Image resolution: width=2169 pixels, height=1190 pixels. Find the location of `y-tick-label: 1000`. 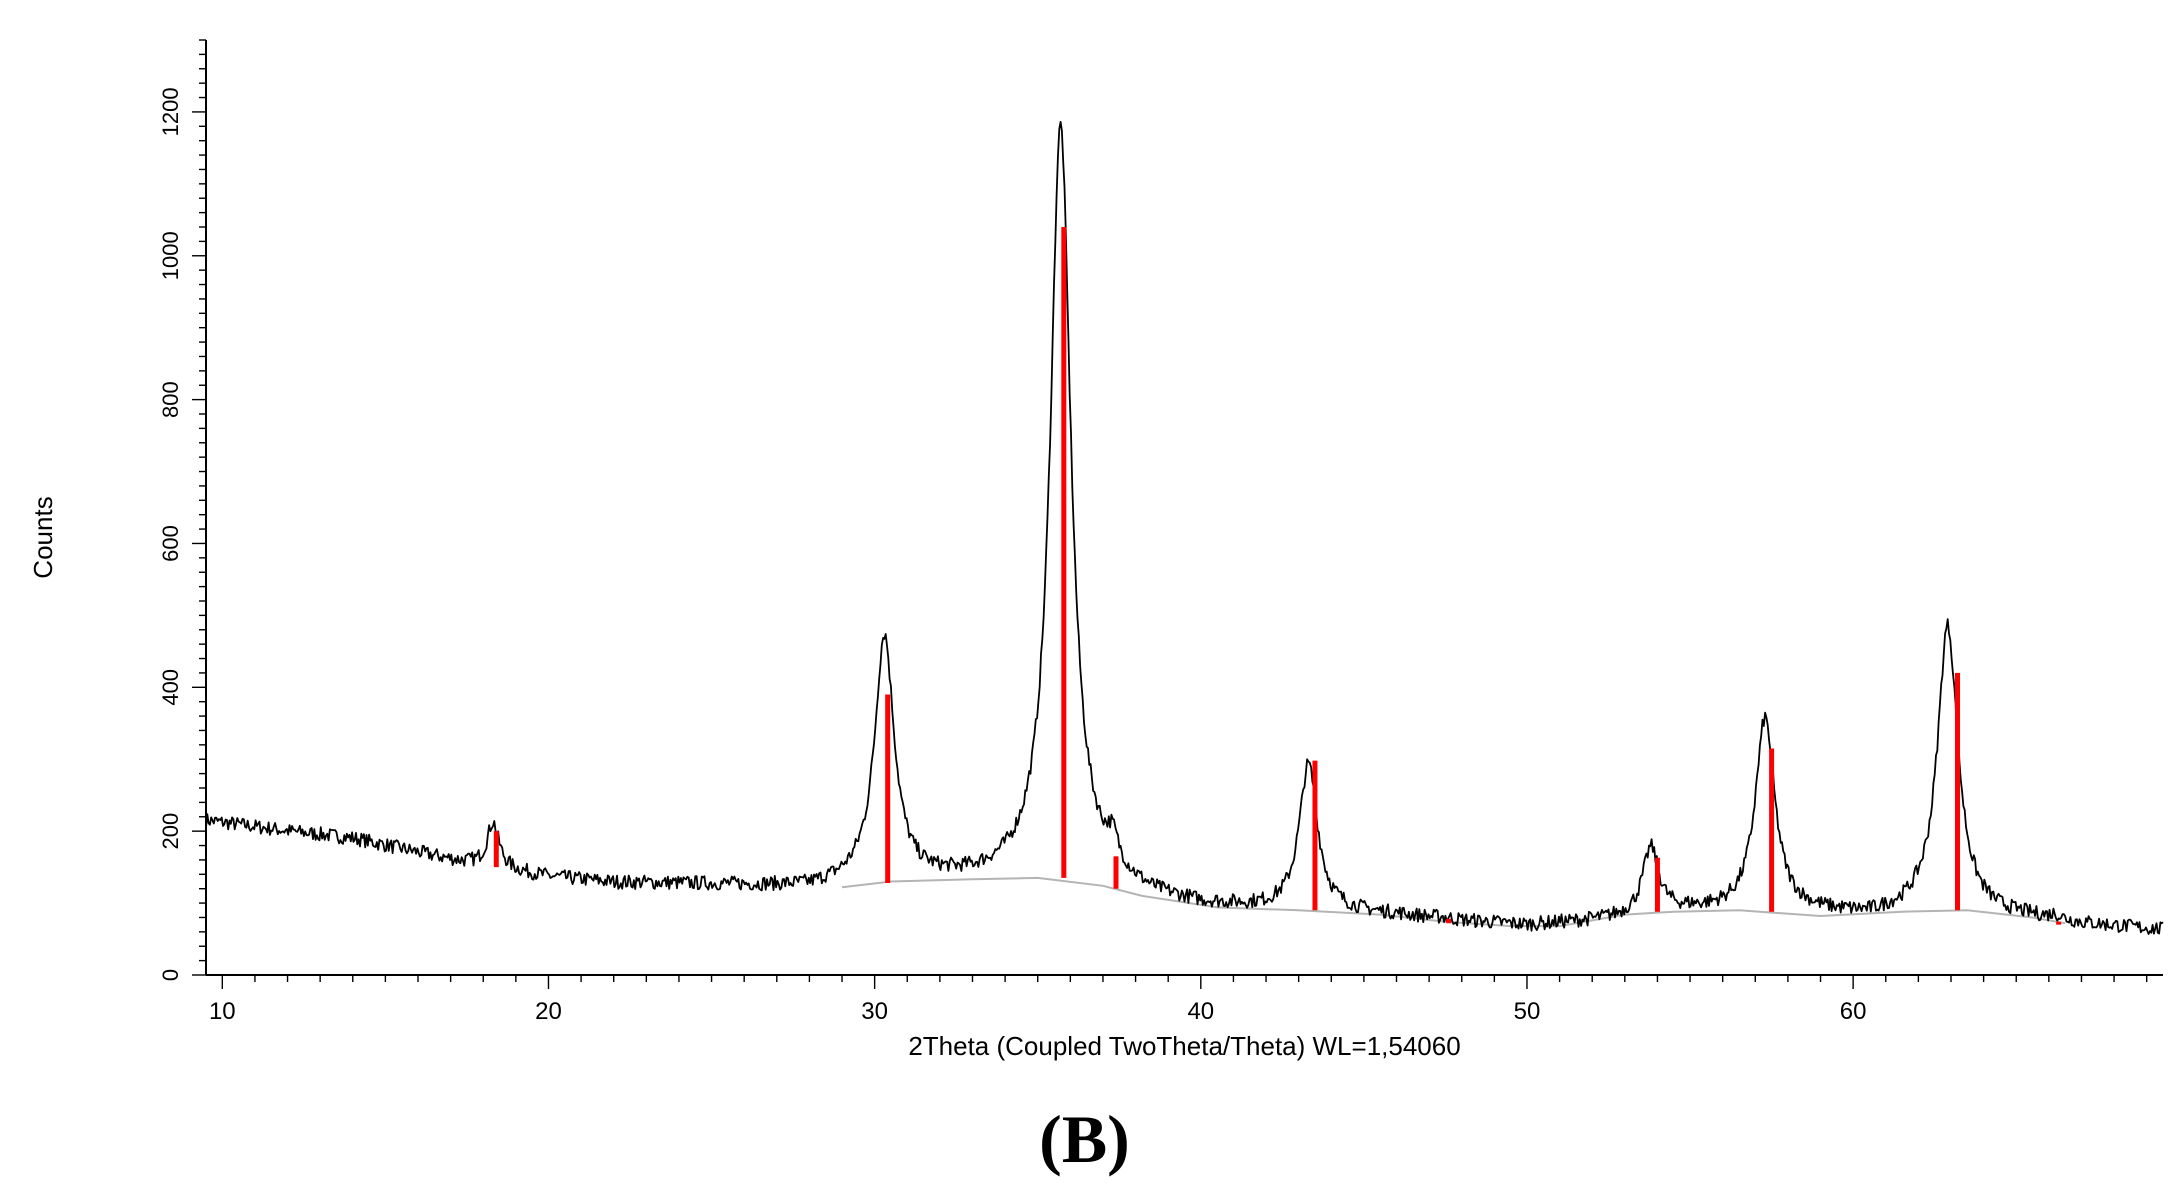

y-tick-label: 1000 is located at coordinates (170, 255).